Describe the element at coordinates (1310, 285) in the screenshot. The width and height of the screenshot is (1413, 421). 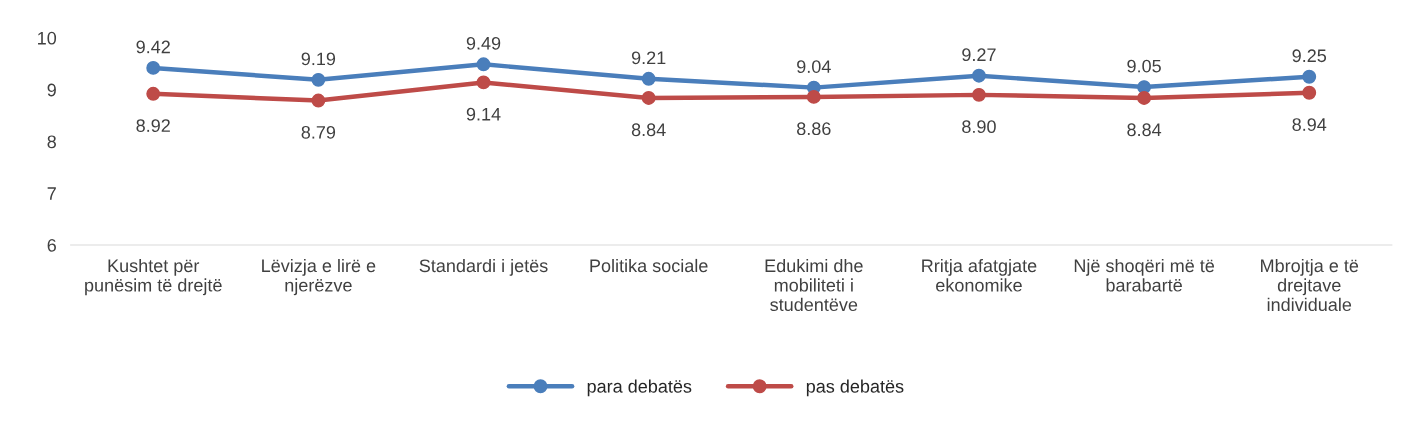
I see `x-tick-label: Mbrojtja e të drejtave individuale` at that location.